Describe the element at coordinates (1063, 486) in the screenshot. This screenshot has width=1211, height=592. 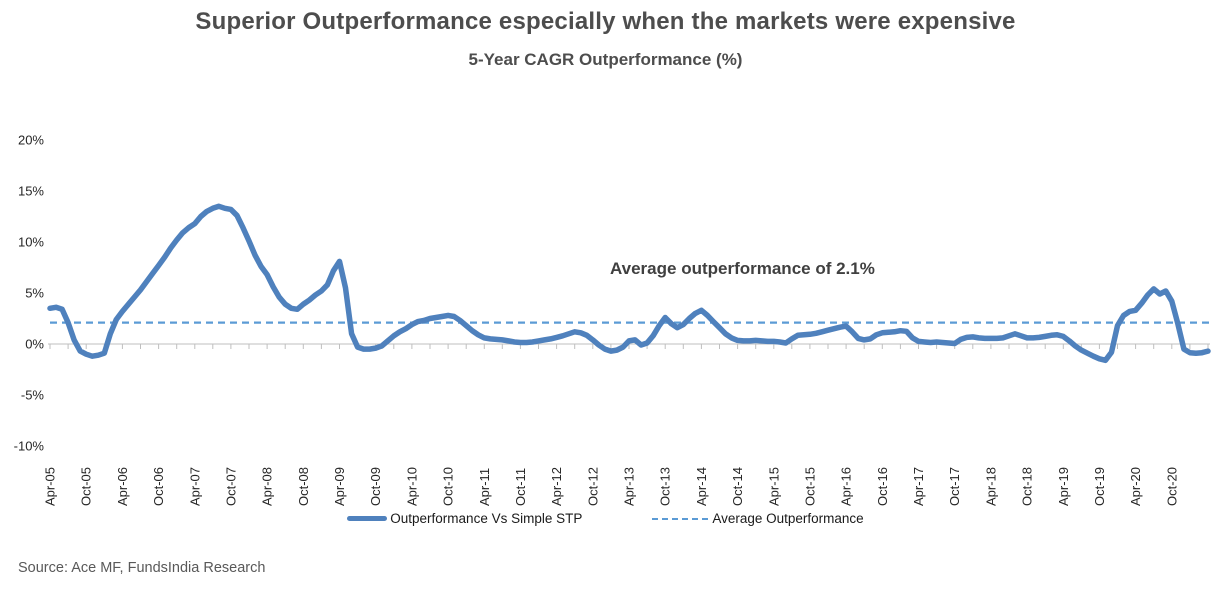
I see `x-axis-label: Apr-19` at that location.